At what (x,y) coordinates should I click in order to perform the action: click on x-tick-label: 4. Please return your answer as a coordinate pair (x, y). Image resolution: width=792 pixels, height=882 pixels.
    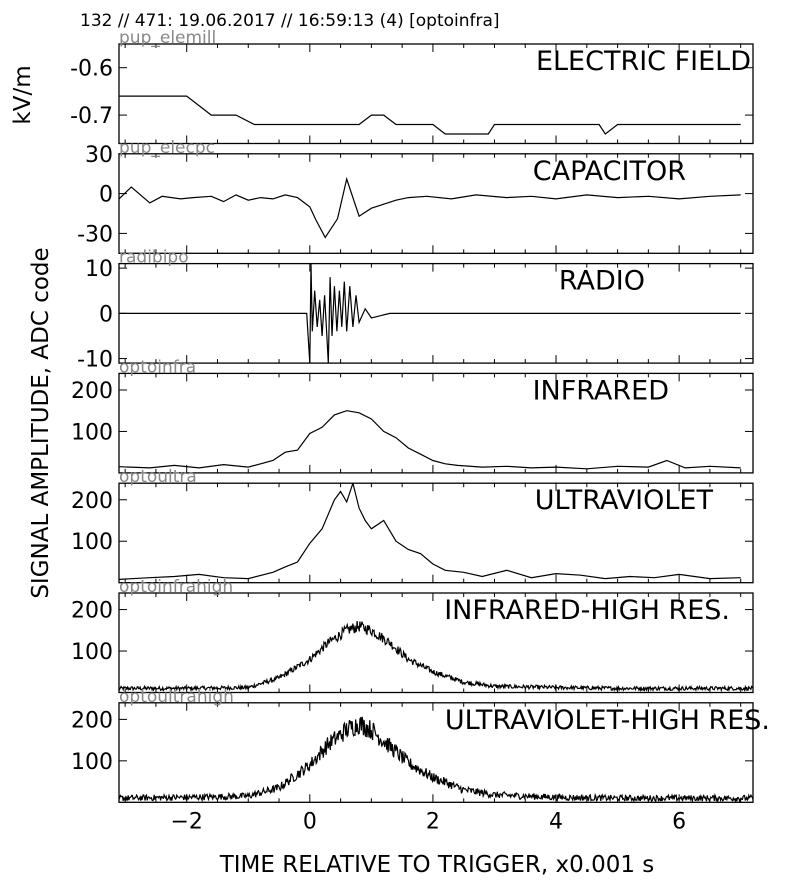
    Looking at the image, I should click on (556, 821).